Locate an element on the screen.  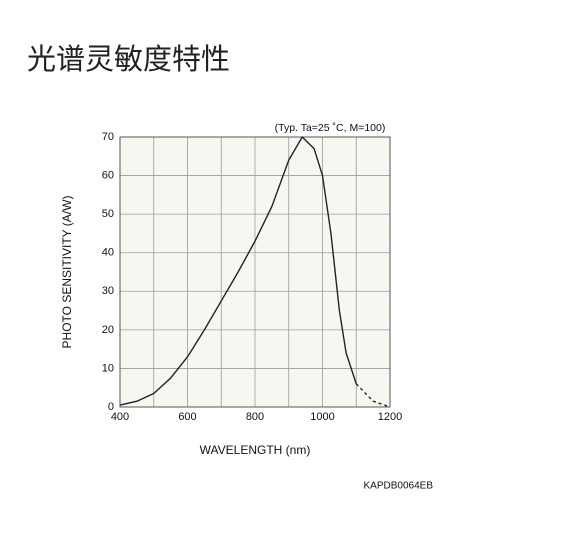
x-tick-label: 800 is located at coordinates (255, 417).